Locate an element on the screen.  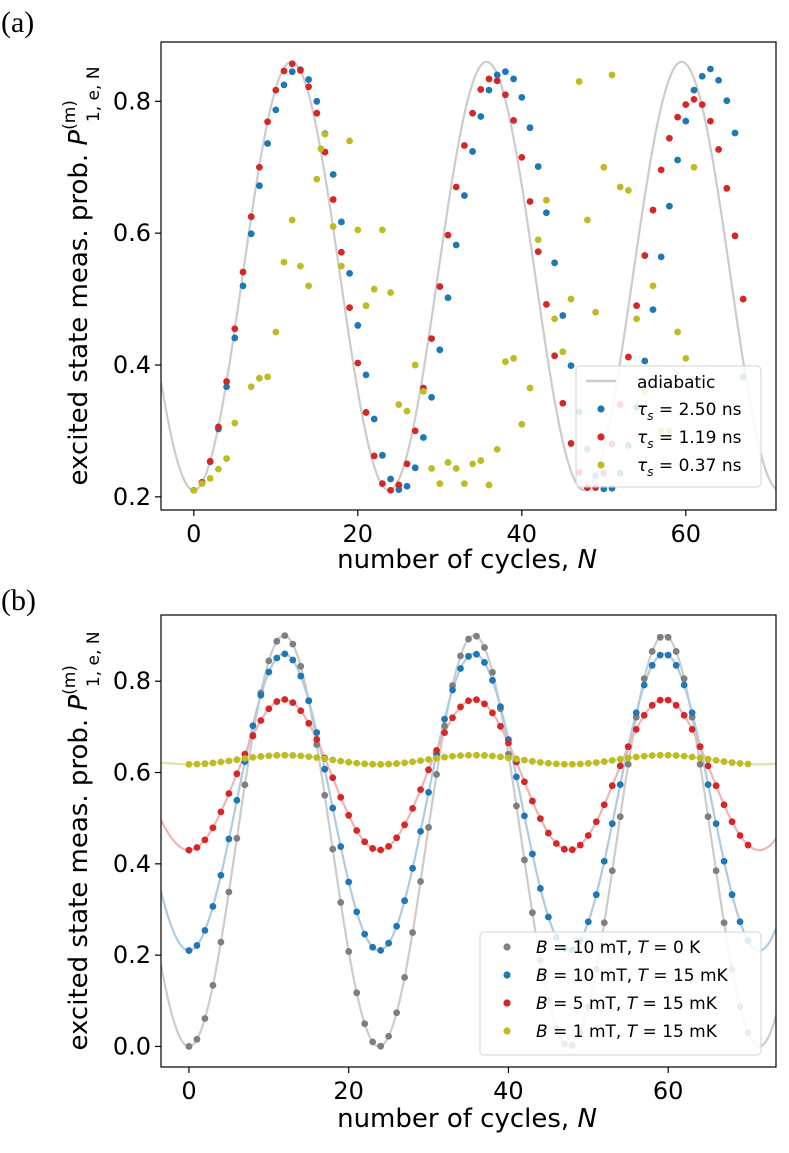
legend-adiabatic-label: adiabatic is located at coordinates (676, 383).